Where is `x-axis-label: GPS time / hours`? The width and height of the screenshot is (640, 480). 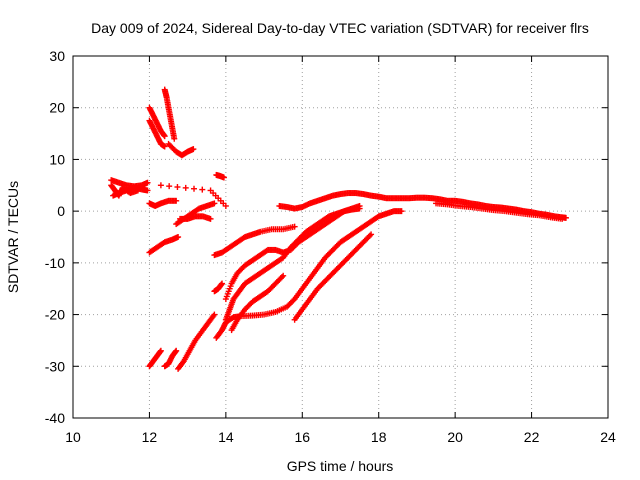 x-axis-label: GPS time / hours is located at coordinates (340, 466).